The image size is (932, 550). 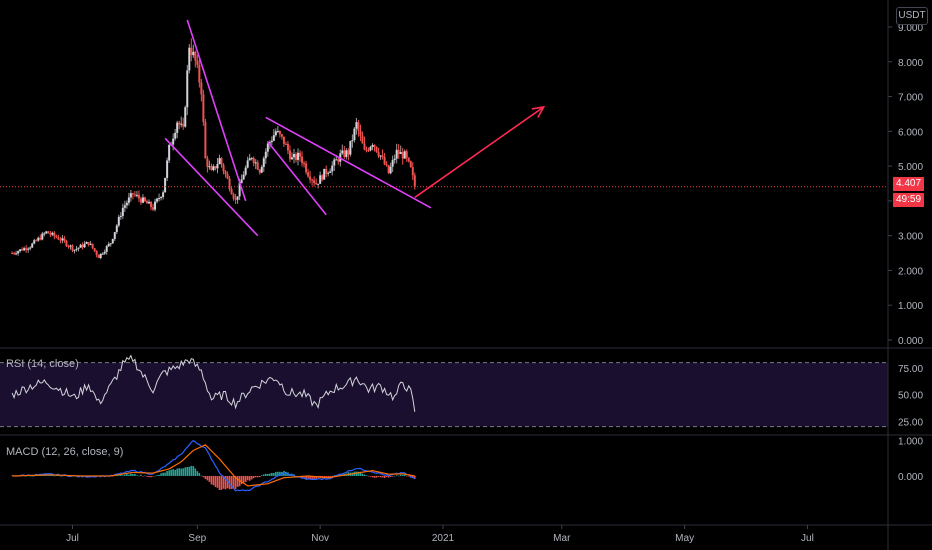 What do you see at coordinates (910, 167) in the screenshot?
I see `price-axis-label: 5.000` at bounding box center [910, 167].